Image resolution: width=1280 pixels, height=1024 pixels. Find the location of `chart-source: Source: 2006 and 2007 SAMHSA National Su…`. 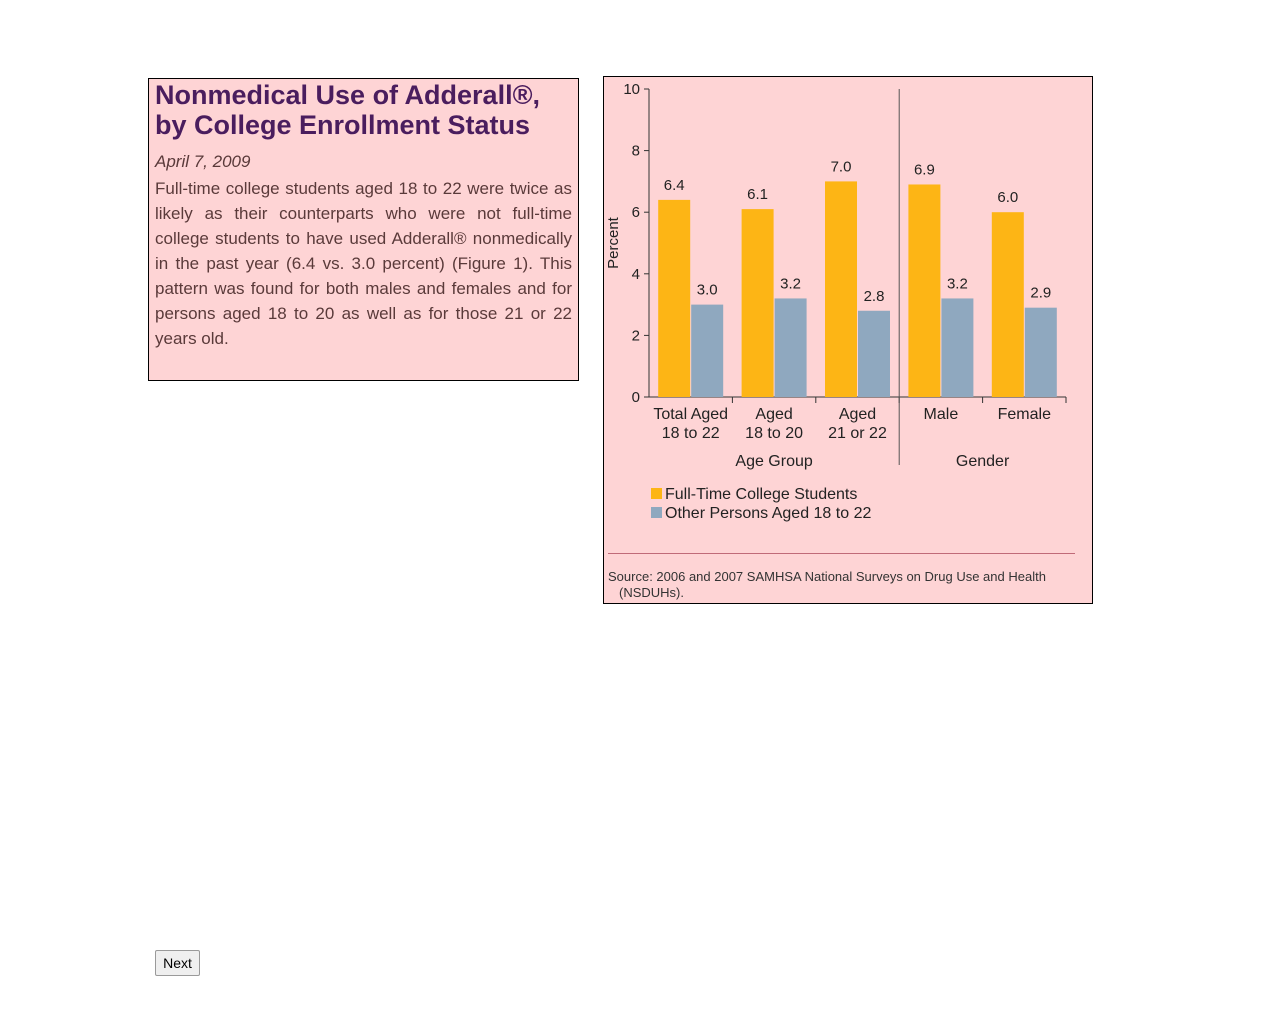

chart-source: Source: 2006 and 2007 SAMHSA National Su… is located at coordinates (827, 584).